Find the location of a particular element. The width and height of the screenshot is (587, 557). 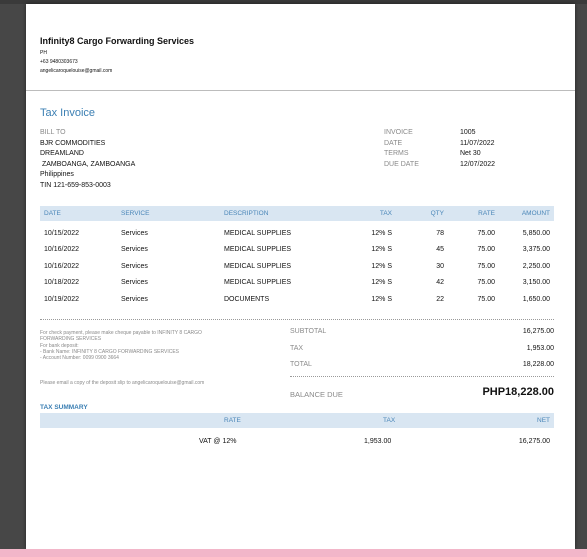

sum-rate: VAT @ 12% is located at coordinates (218, 441).